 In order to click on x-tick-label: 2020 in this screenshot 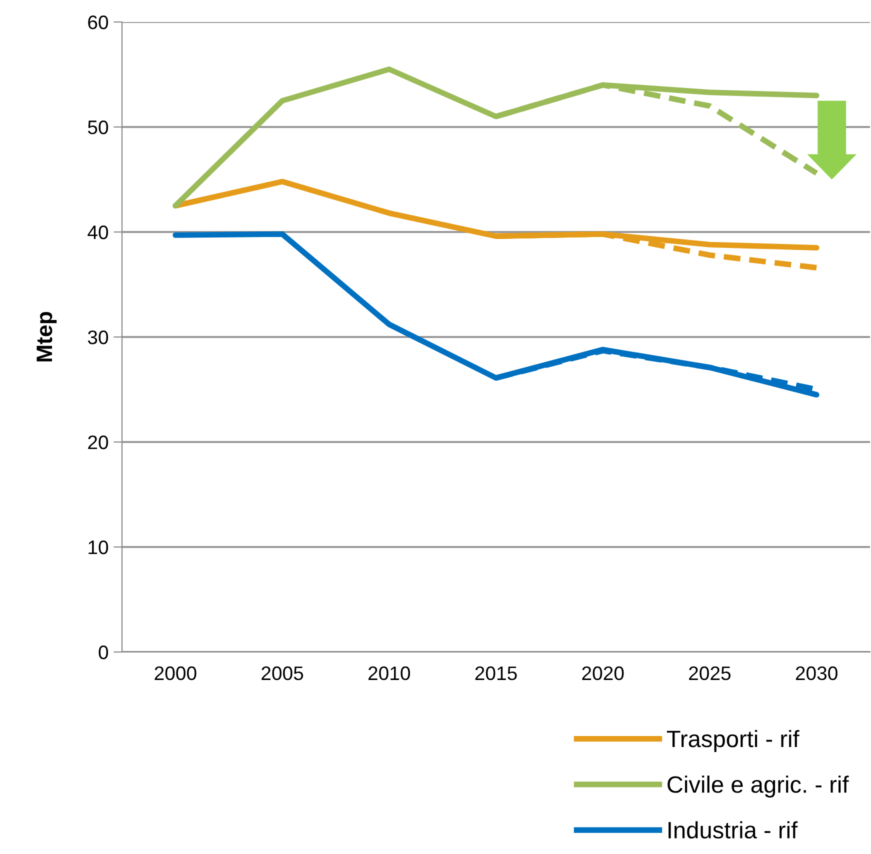, I will do `click(603, 673)`.